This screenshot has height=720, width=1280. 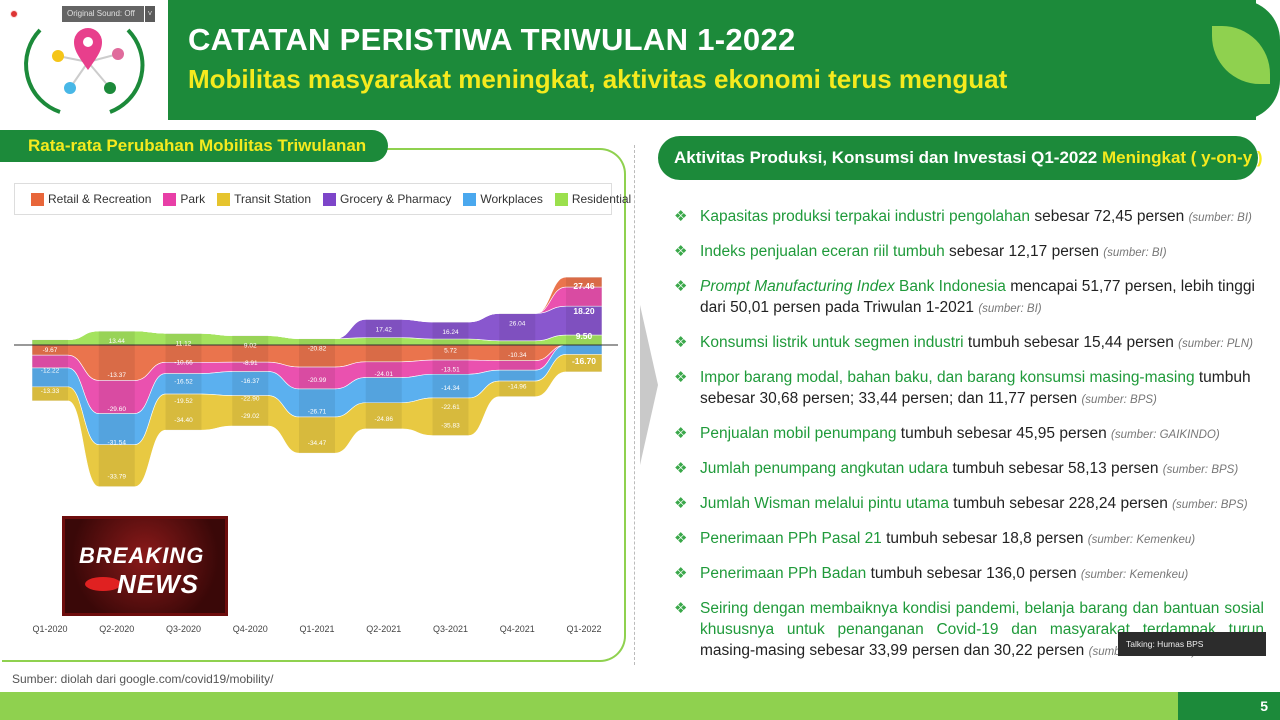 What do you see at coordinates (984, 538) in the screenshot?
I see `bullet-text: tumbuh sebesar 18,8 persen` at bounding box center [984, 538].